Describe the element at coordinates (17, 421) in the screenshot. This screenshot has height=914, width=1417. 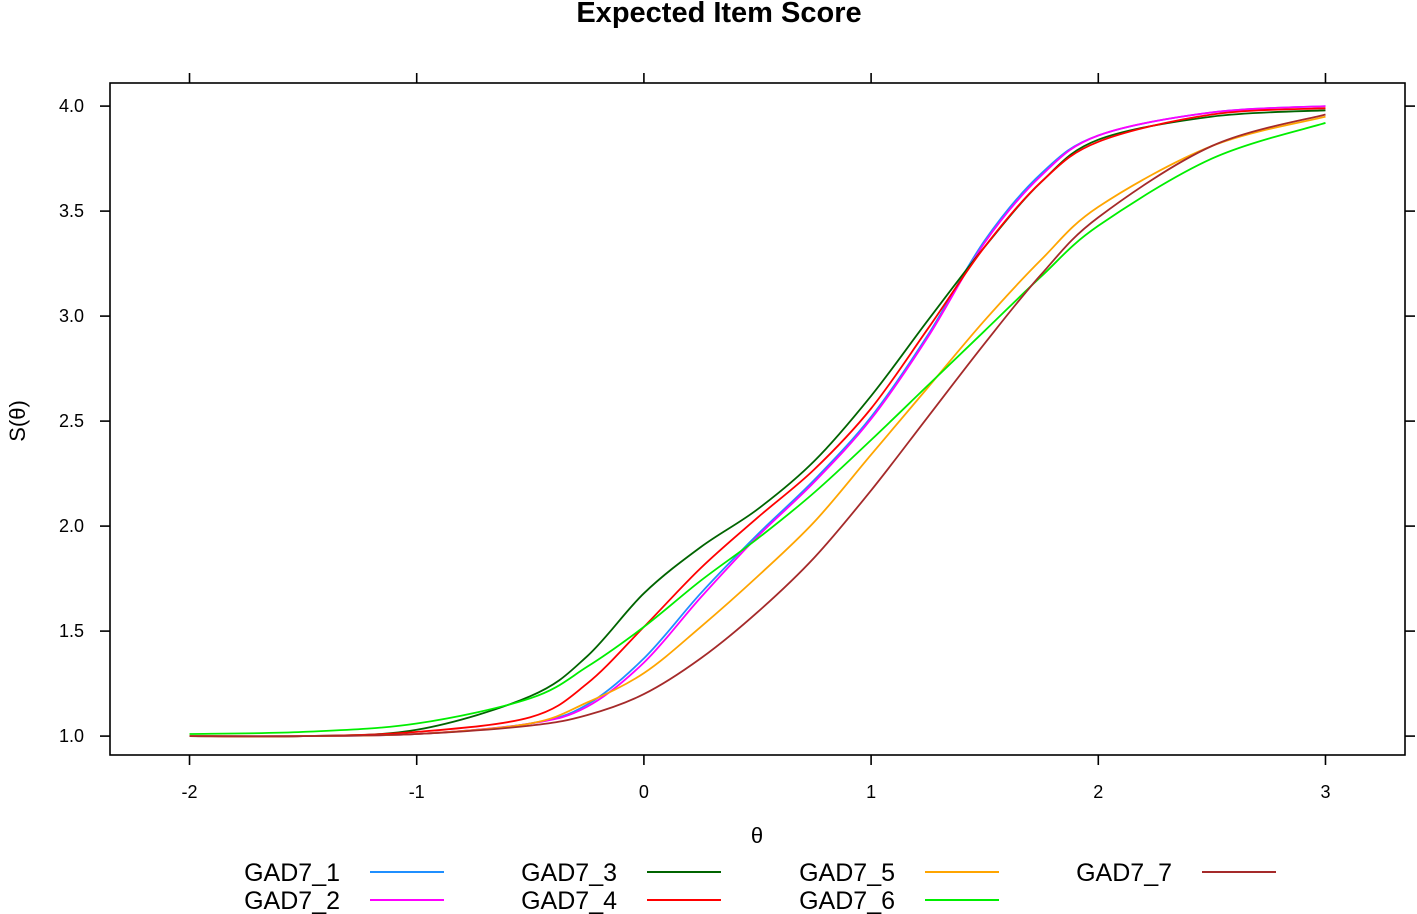
I see `y-axis-label: S(θ)` at that location.